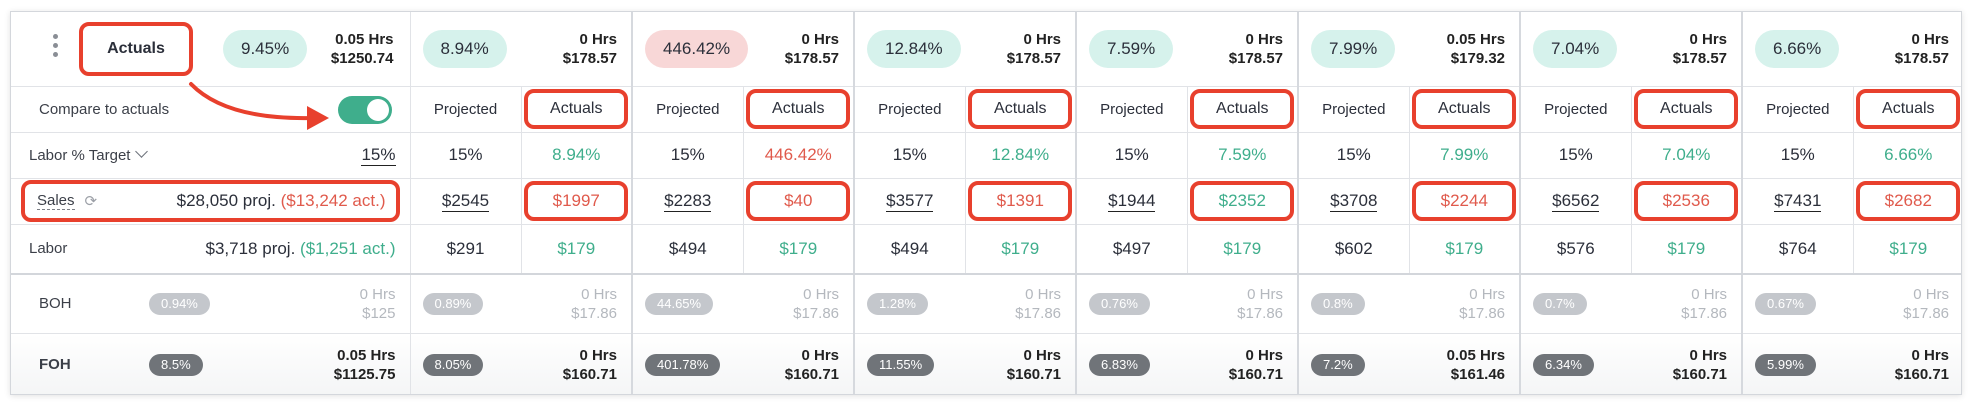 This screenshot has width=1972, height=406. Describe the element at coordinates (211, 201) in the screenshot. I see `sales-row-label: Sales ⟳ $28,050 proj. ($13,242 act.)` at that location.